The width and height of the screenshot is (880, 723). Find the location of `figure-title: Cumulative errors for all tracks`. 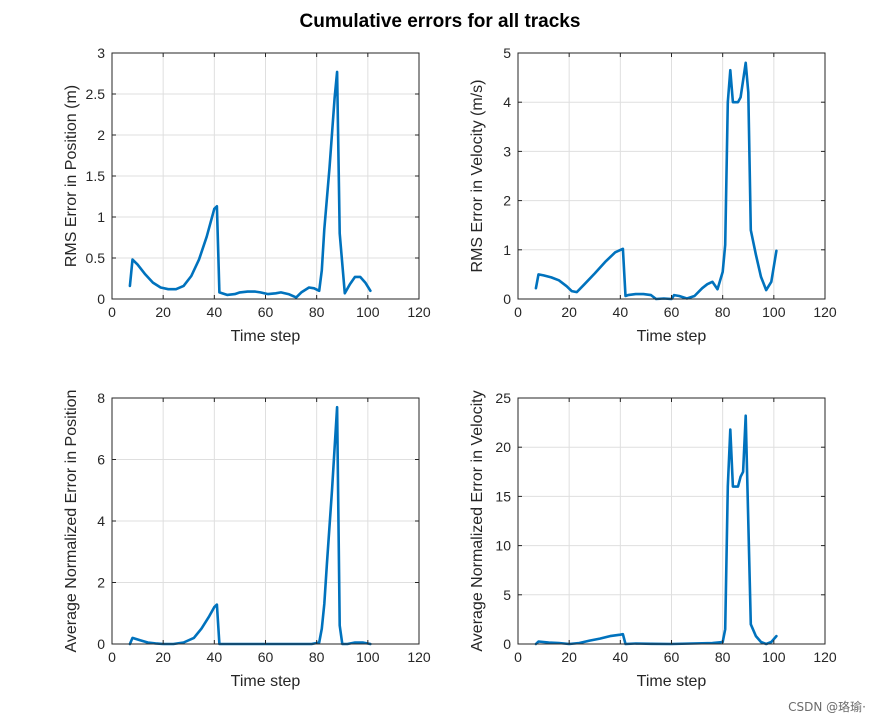

figure-title: Cumulative errors for all tracks is located at coordinates (440, 21).